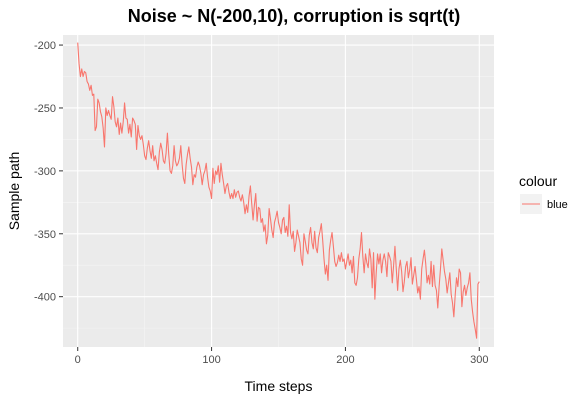 Image resolution: width=585 pixels, height=403 pixels. Describe the element at coordinates (45, 235) in the screenshot. I see `y-tick-label: -350` at that location.